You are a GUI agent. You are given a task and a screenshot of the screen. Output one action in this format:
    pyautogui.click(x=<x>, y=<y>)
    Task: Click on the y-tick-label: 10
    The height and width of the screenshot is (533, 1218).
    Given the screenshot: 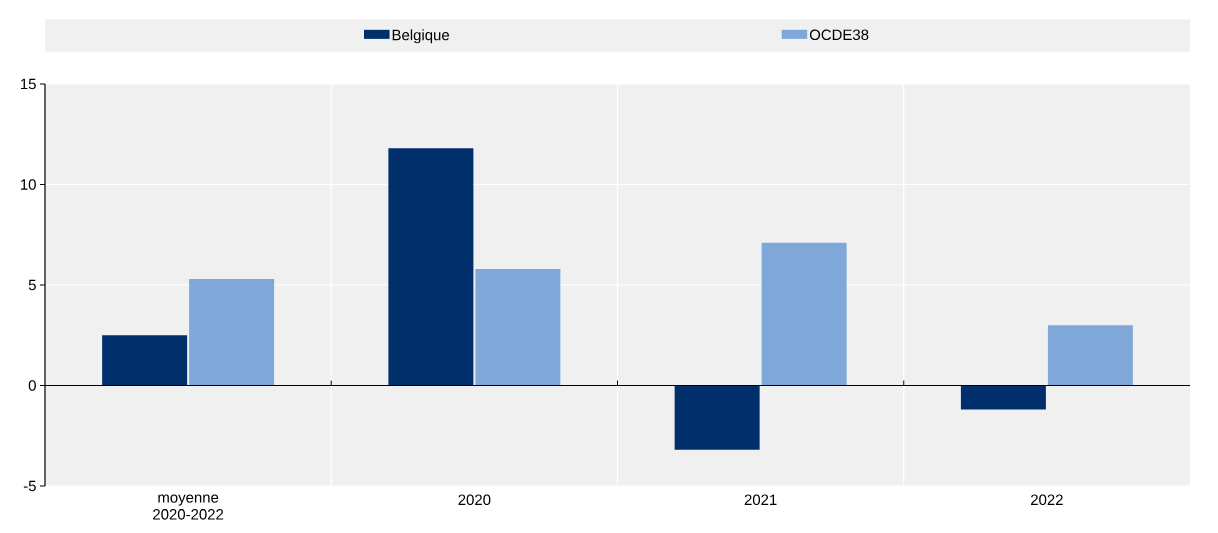 What is the action you would take?
    pyautogui.click(x=28, y=184)
    